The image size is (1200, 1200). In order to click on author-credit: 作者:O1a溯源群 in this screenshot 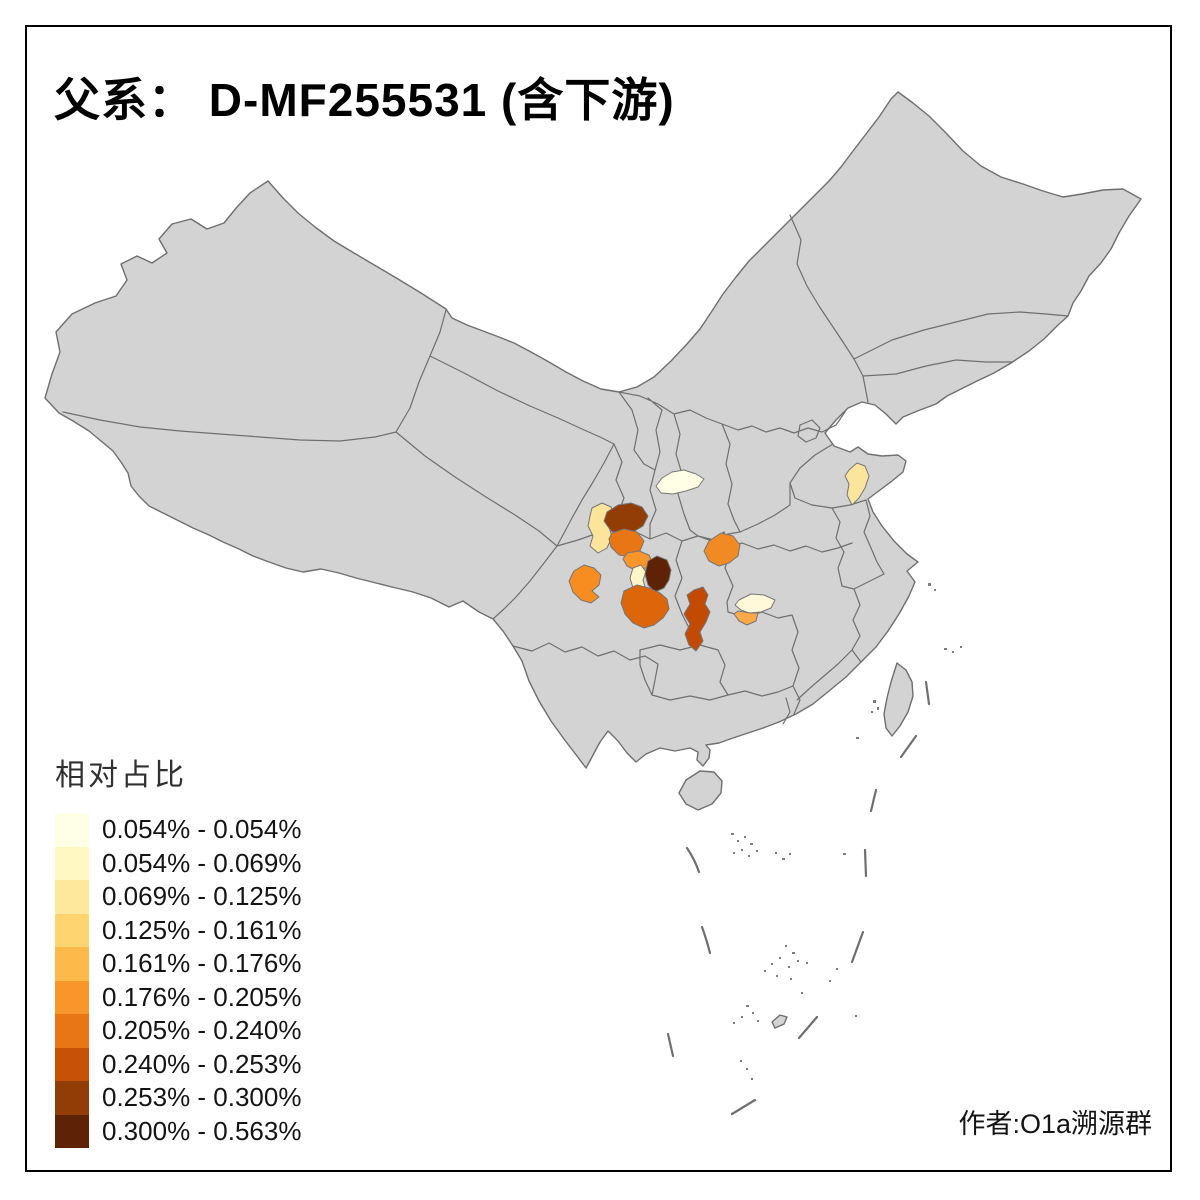, I will do `click(1055, 1124)`.